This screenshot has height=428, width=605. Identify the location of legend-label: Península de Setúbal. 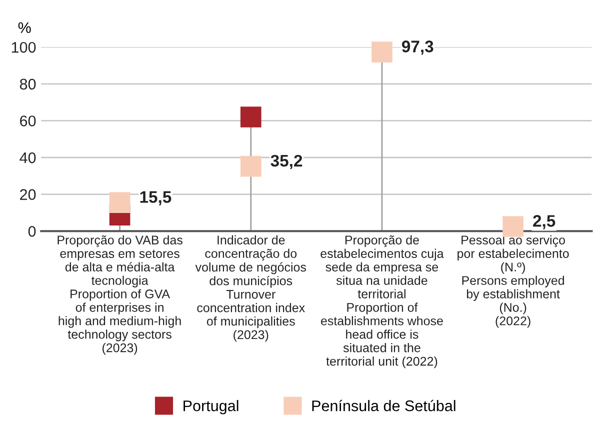
(384, 406).